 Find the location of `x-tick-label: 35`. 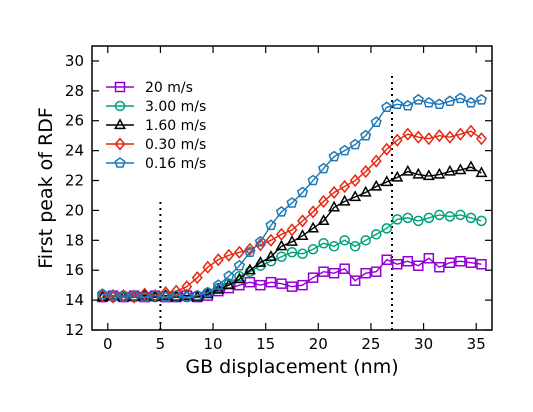

x-tick-label: 35 is located at coordinates (476, 344).